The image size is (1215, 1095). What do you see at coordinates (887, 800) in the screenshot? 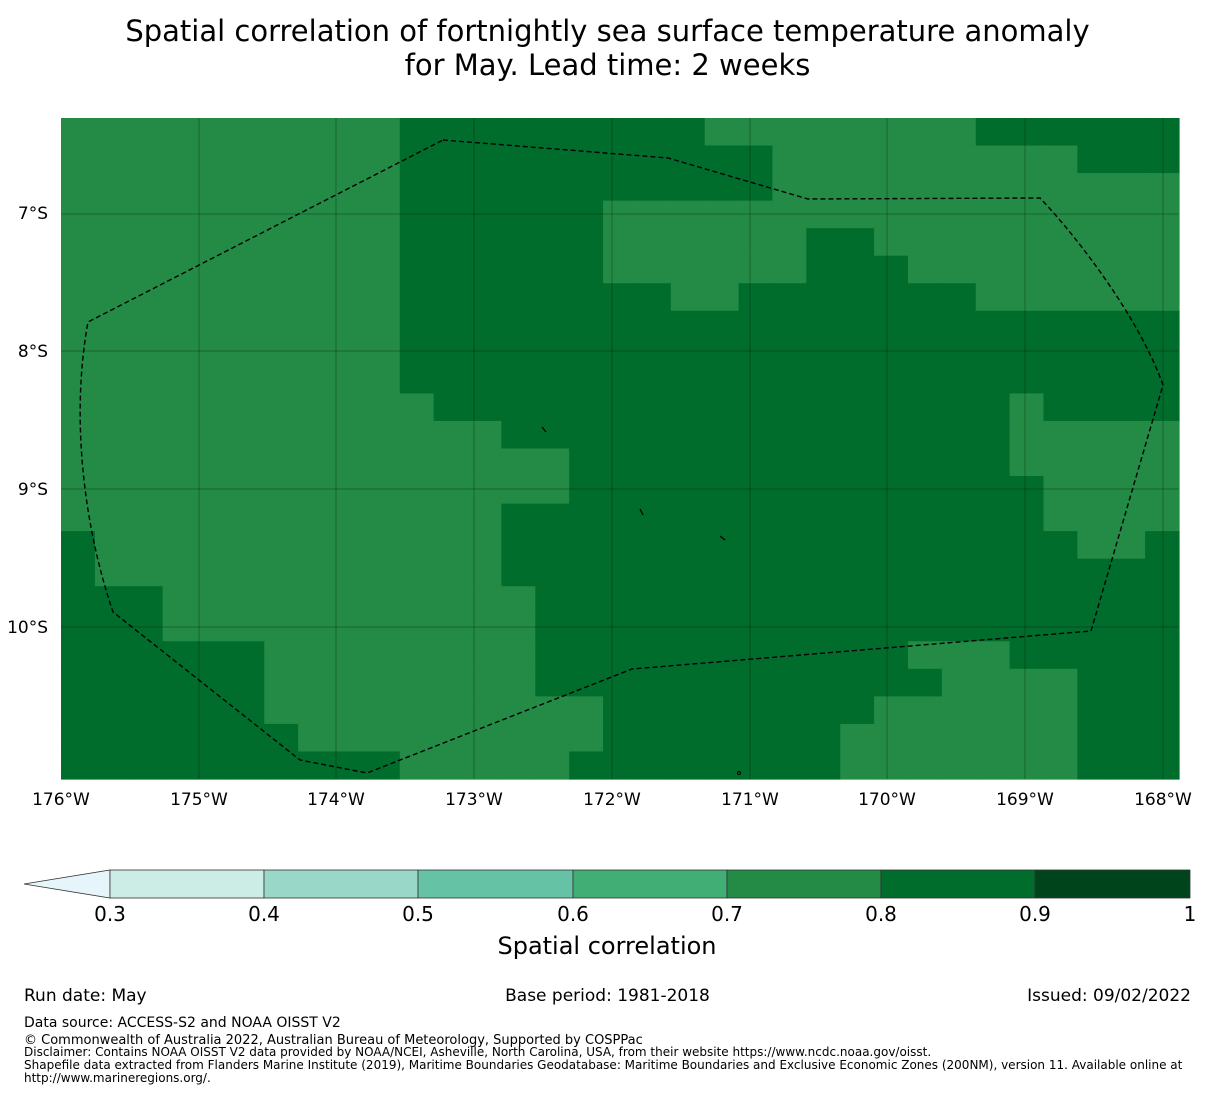
I see `lon-label-170w: 170°W` at bounding box center [887, 800].